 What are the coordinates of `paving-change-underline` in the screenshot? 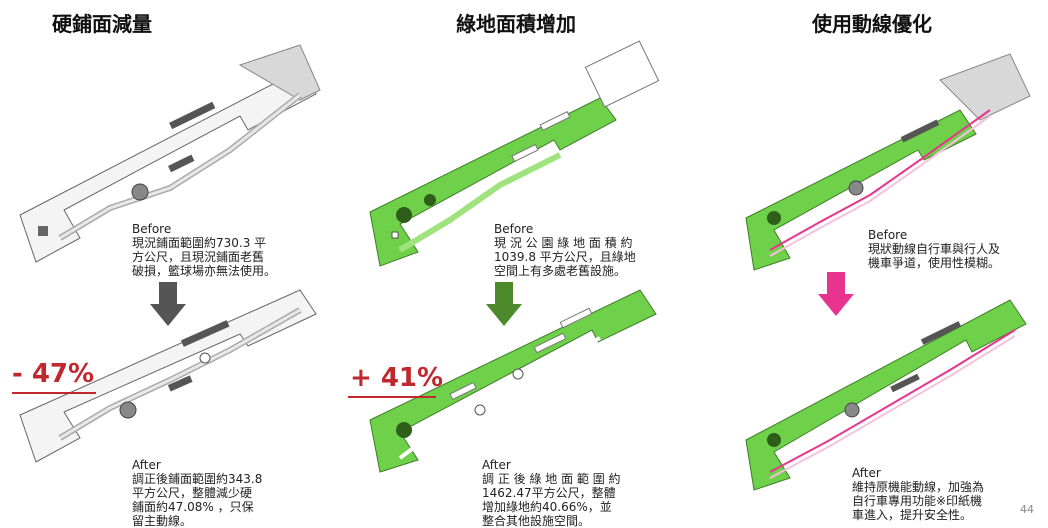 It's located at (54, 393).